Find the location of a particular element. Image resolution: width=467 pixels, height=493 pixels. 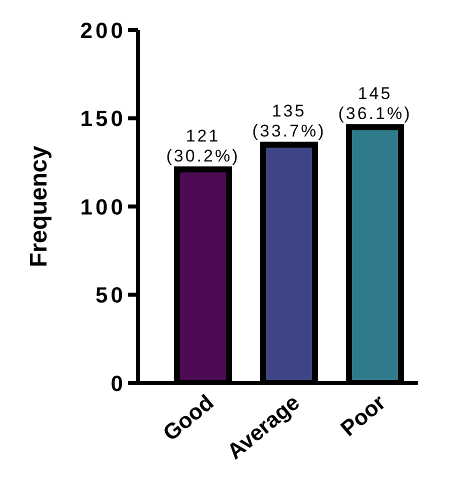

data-label: 121 (30.2%) is located at coordinates (203, 146).